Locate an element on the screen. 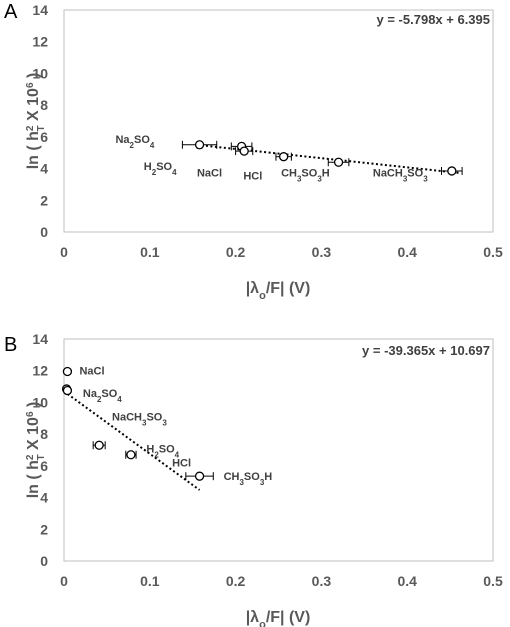 The width and height of the screenshot is (510, 627). trendline-equation: y = -5.798x + 6.395 is located at coordinates (433, 19).